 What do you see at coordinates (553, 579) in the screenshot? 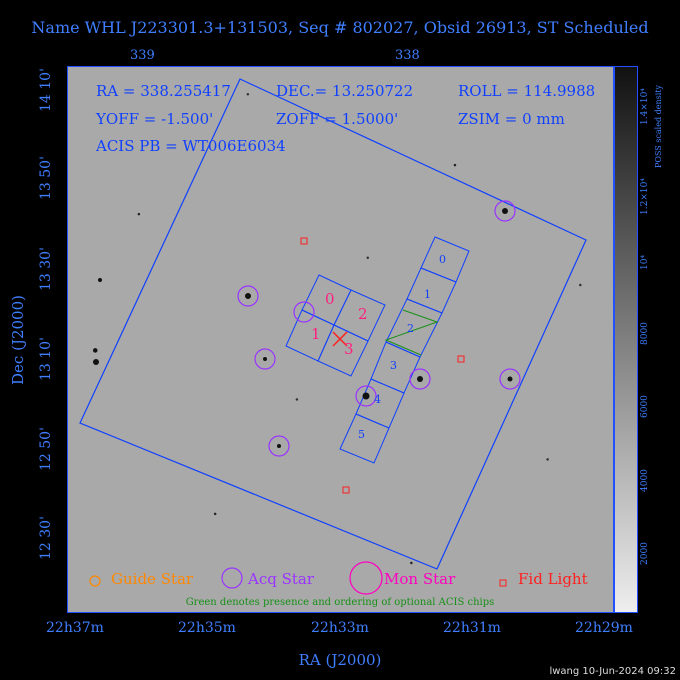
I see `legend-fid-label: Fid Light` at bounding box center [553, 579].